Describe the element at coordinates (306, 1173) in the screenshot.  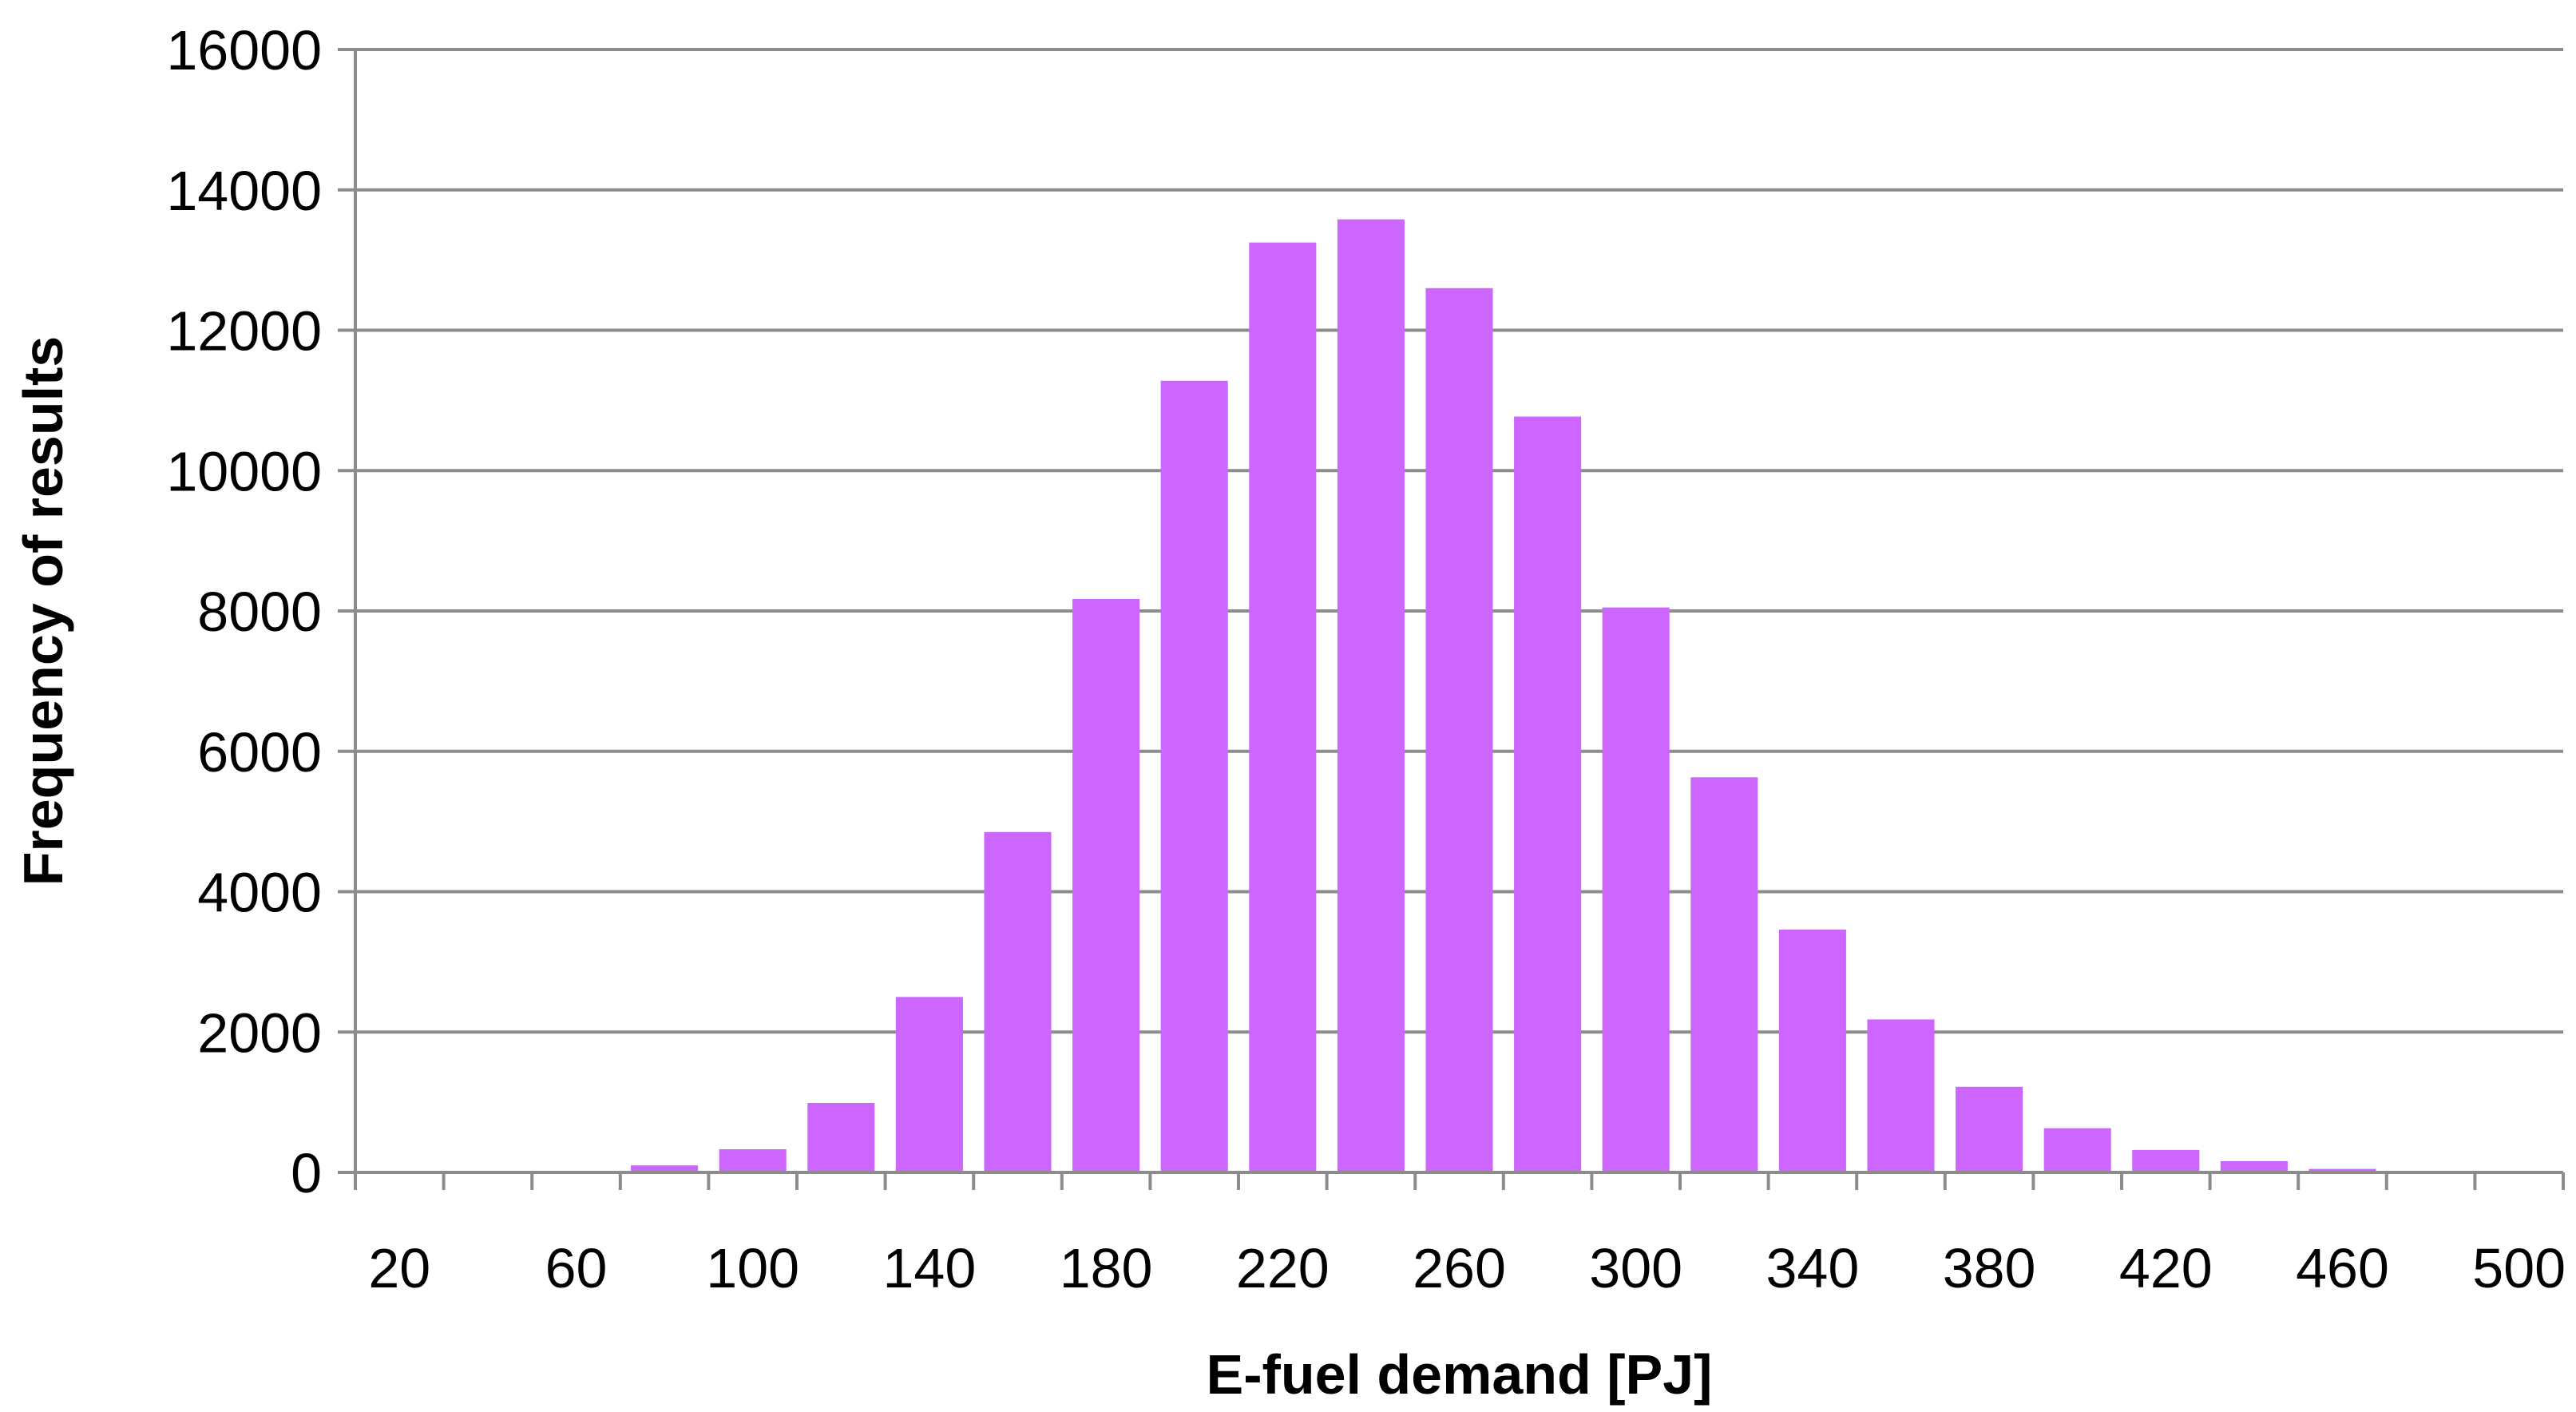
I see `y-tick-label: 0` at that location.